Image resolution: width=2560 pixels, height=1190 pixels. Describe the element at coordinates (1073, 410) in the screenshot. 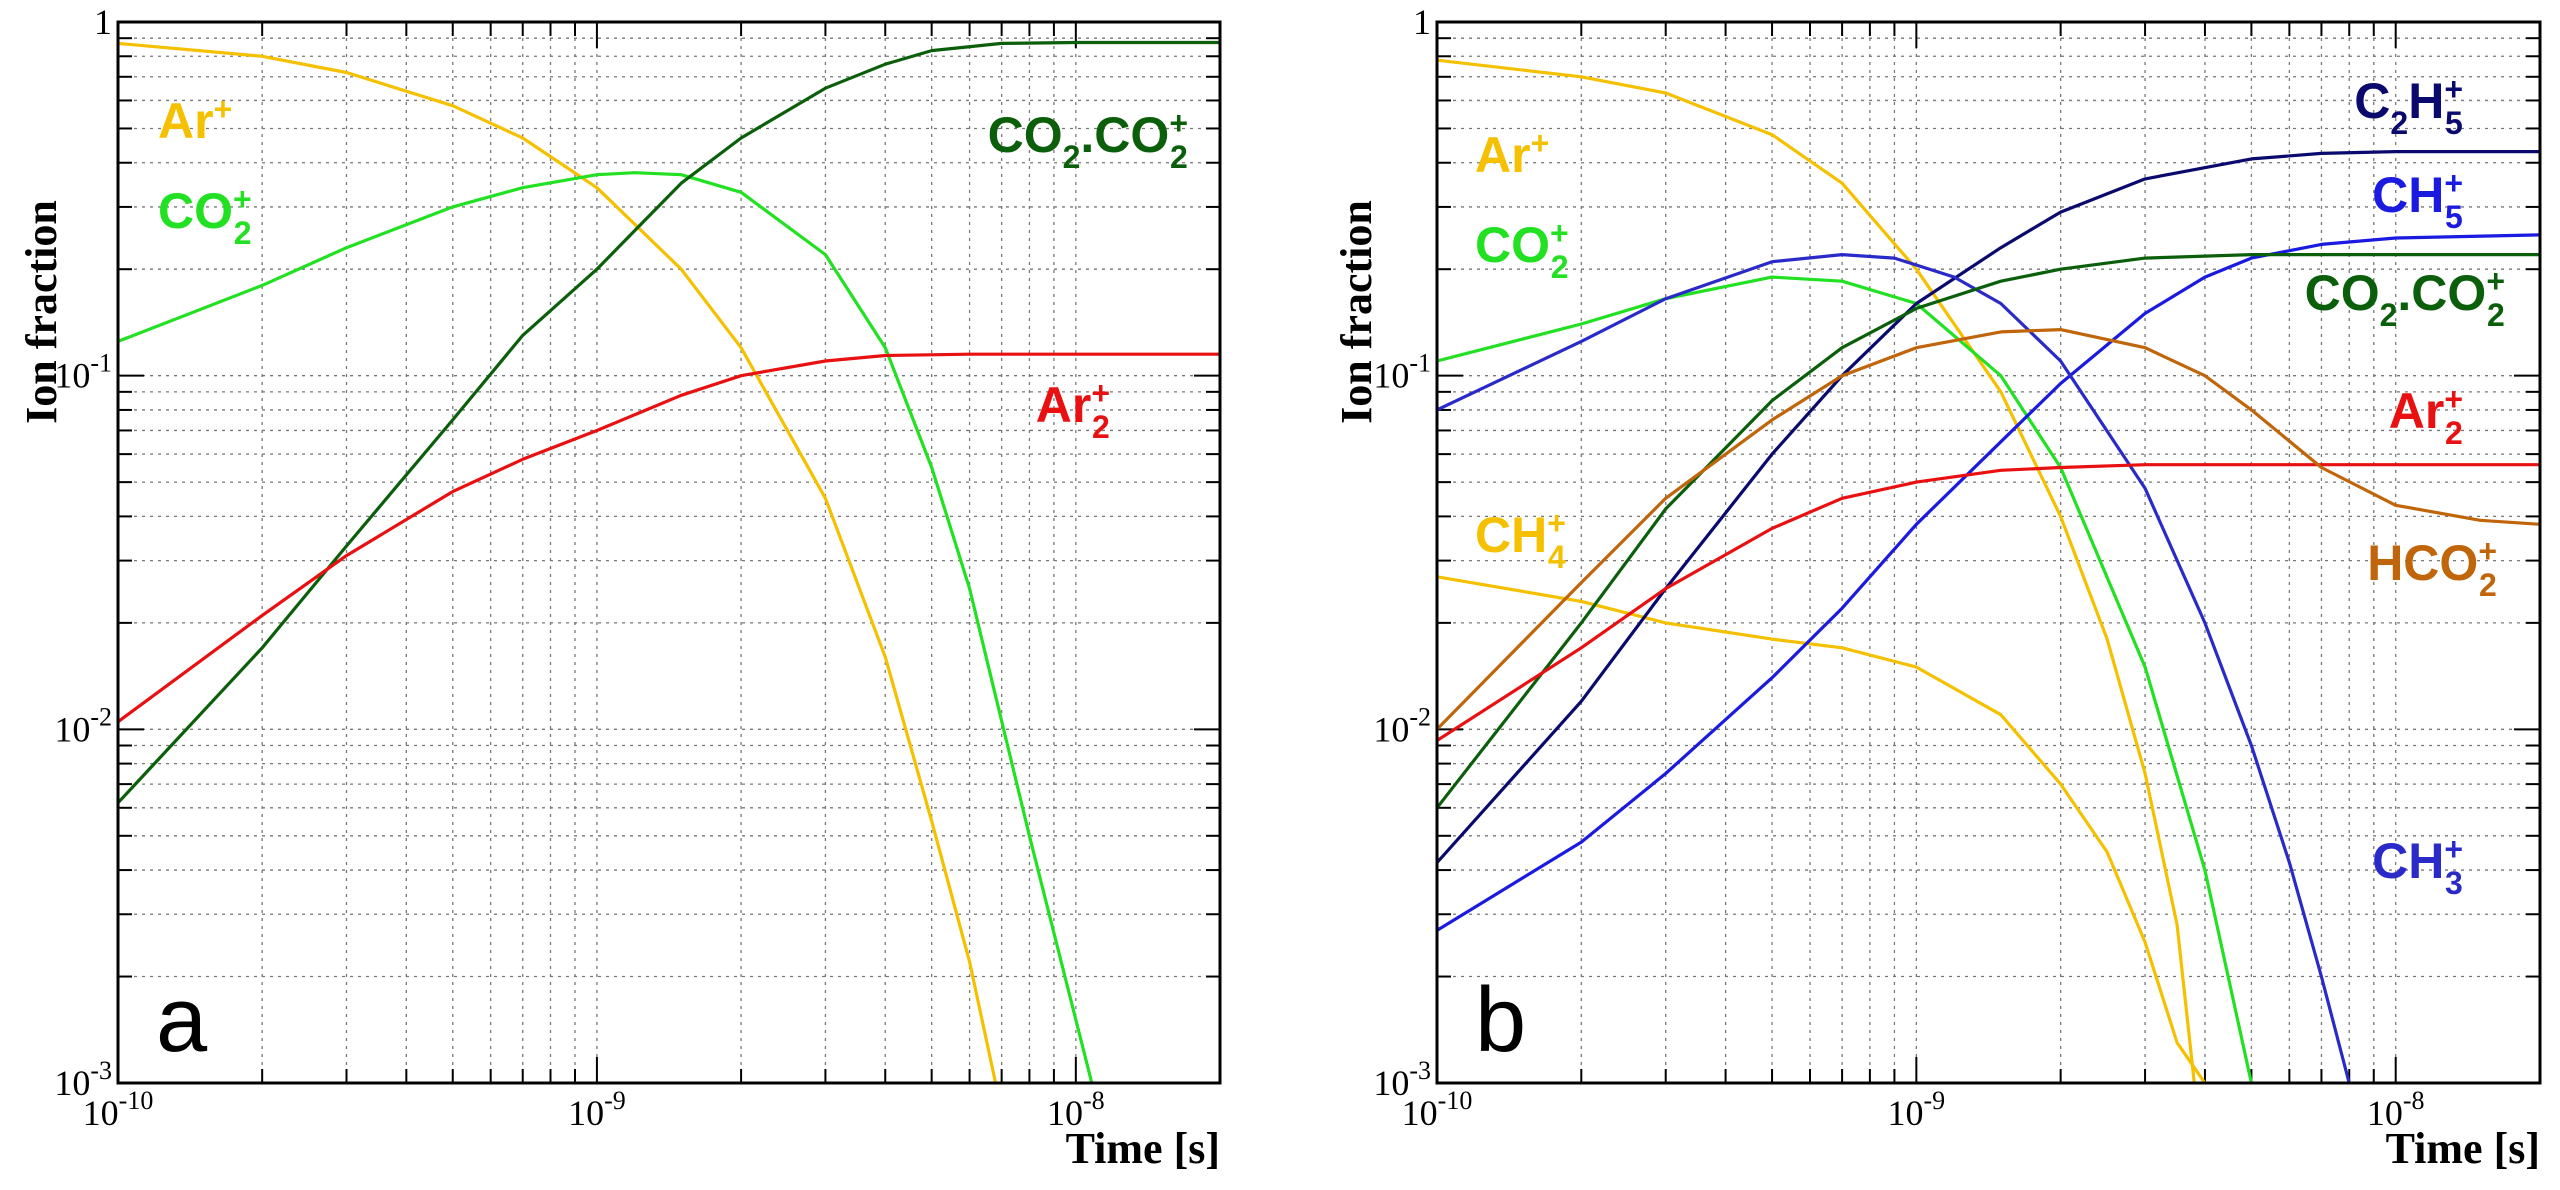

I see `series-label-3: Ar+ 2` at that location.